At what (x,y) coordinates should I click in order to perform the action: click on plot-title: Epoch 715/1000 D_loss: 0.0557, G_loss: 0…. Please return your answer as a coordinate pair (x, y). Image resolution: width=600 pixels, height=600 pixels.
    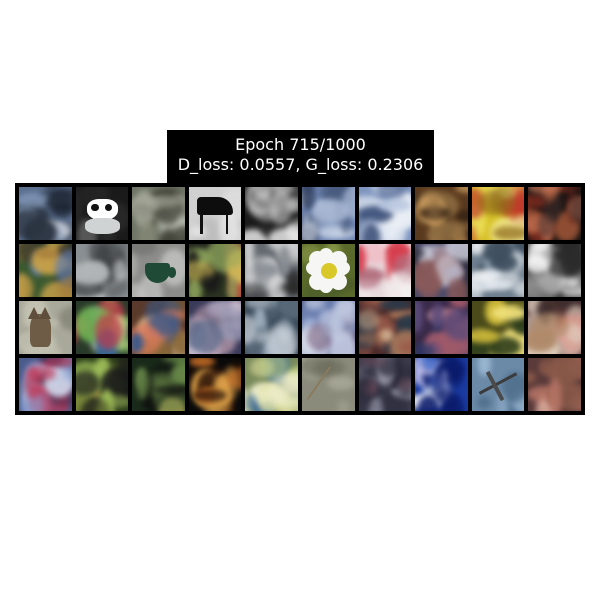
    Looking at the image, I should click on (300, 156).